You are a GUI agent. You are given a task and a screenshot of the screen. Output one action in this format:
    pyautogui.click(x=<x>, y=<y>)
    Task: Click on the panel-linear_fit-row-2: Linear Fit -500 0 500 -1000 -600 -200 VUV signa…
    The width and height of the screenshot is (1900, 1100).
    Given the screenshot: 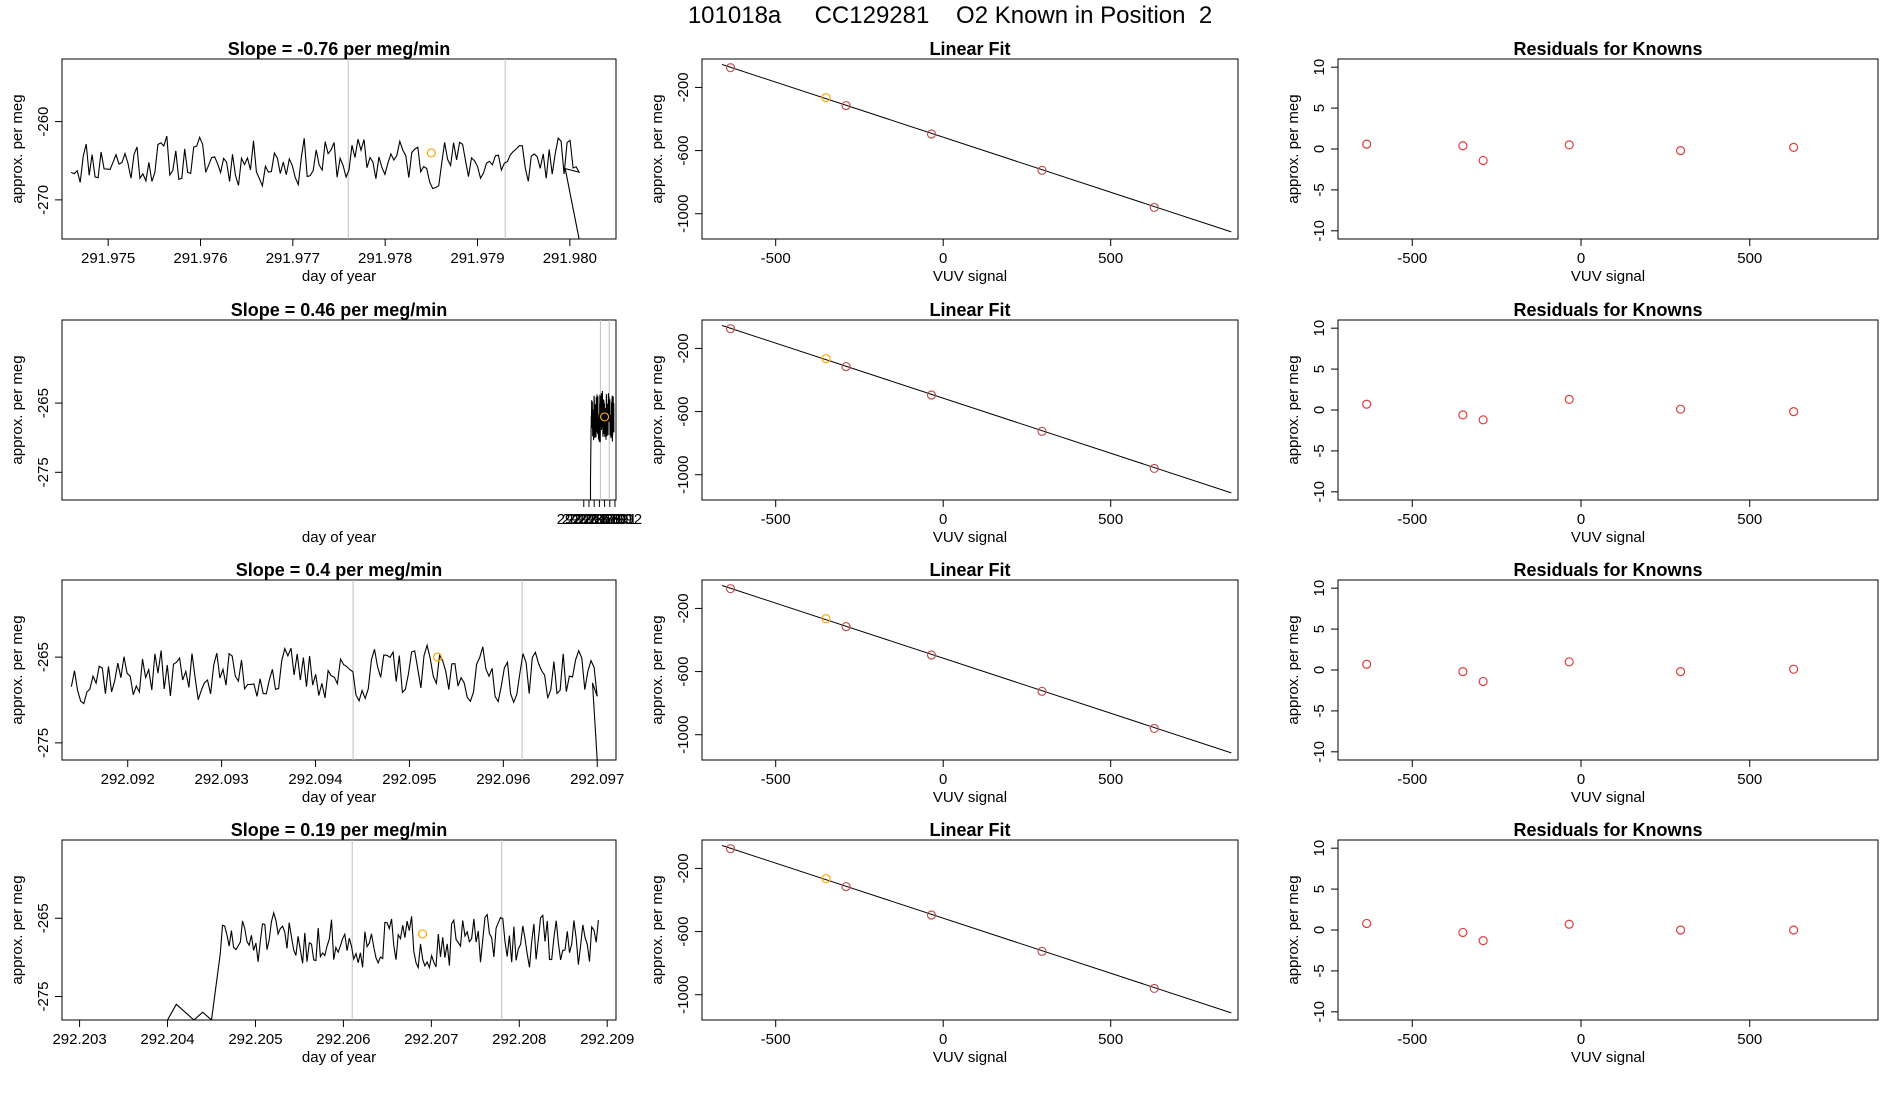 What is the action you would take?
    pyautogui.click(x=944, y=423)
    